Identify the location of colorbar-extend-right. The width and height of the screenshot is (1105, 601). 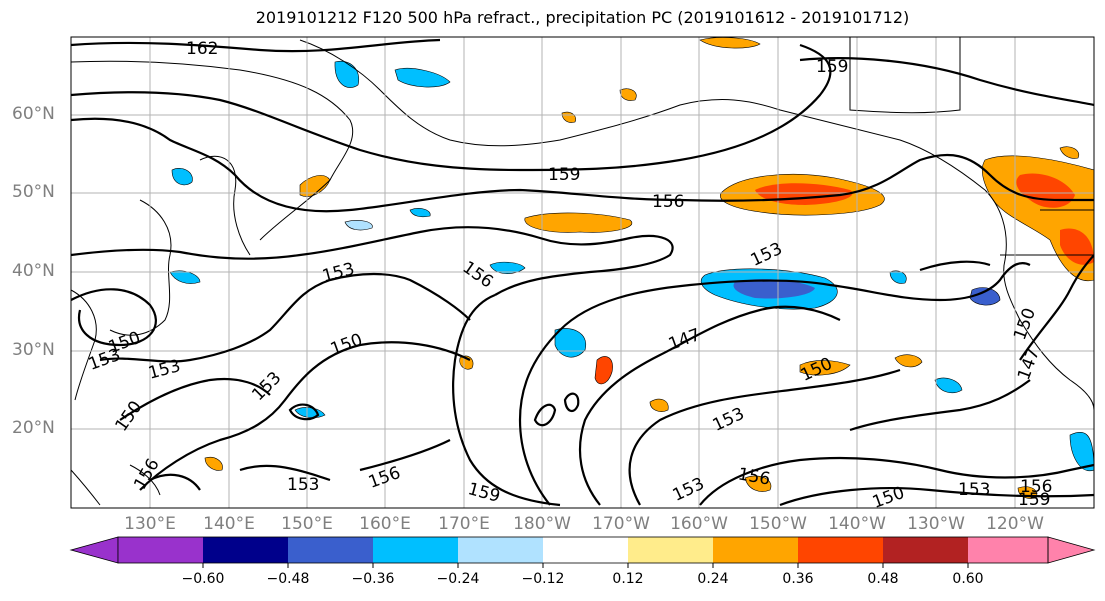
(1071, 550).